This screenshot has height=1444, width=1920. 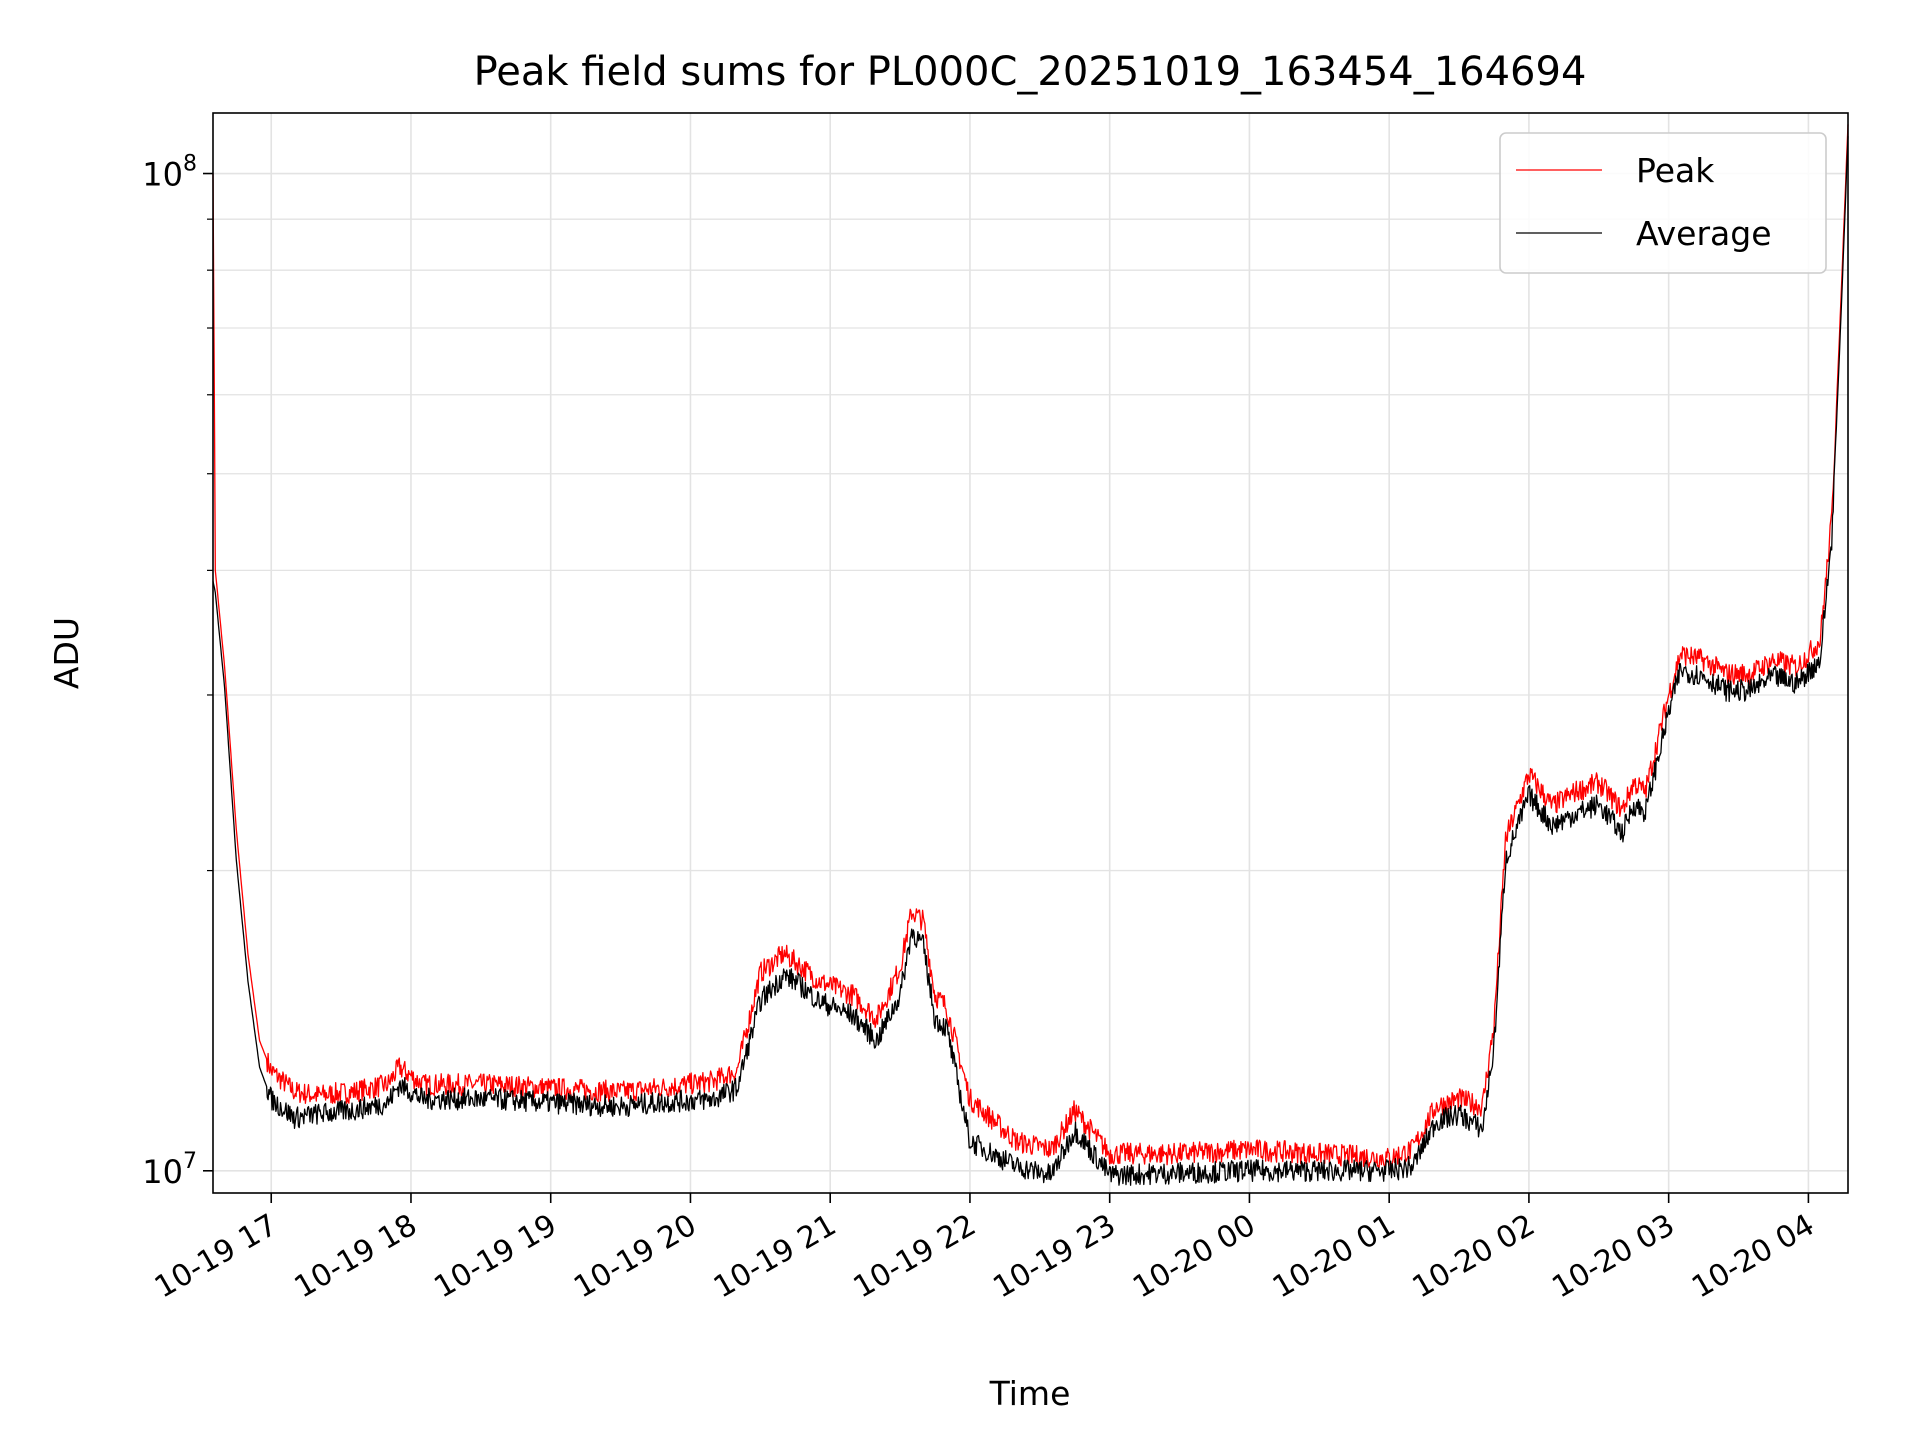 What do you see at coordinates (66, 653) in the screenshot?
I see `y-axis-label: ADU` at bounding box center [66, 653].